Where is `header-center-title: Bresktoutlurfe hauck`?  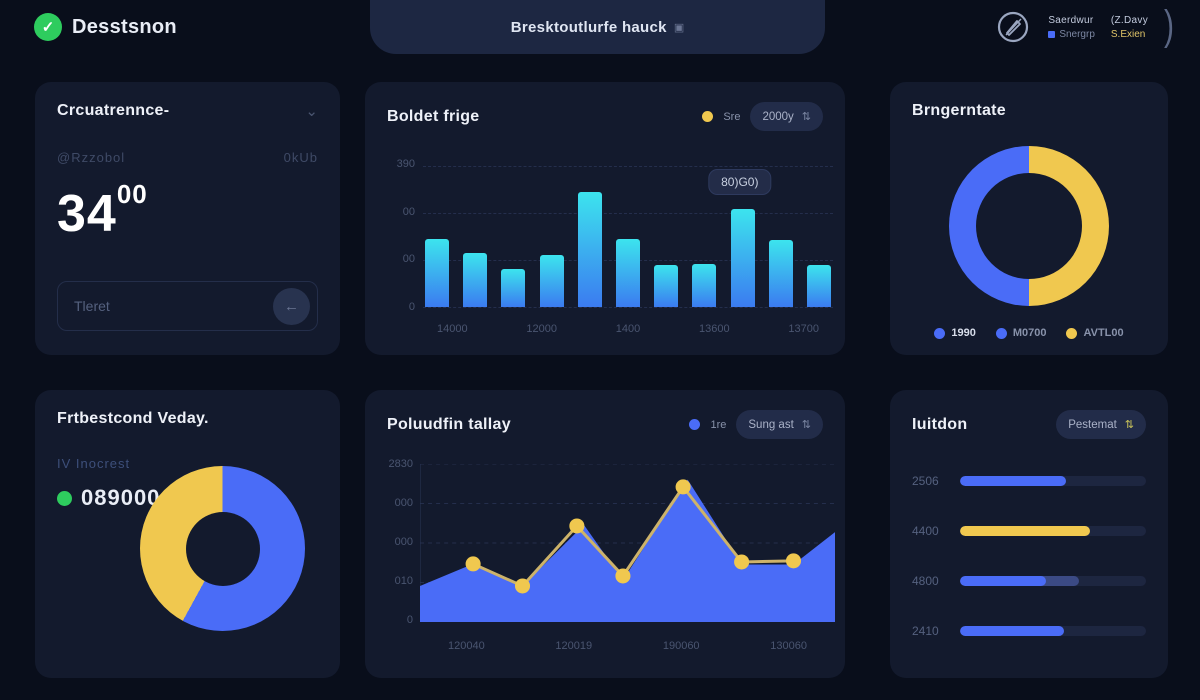
header-center-title: Bresktoutlurfe hauck is located at coordinates (588, 27).